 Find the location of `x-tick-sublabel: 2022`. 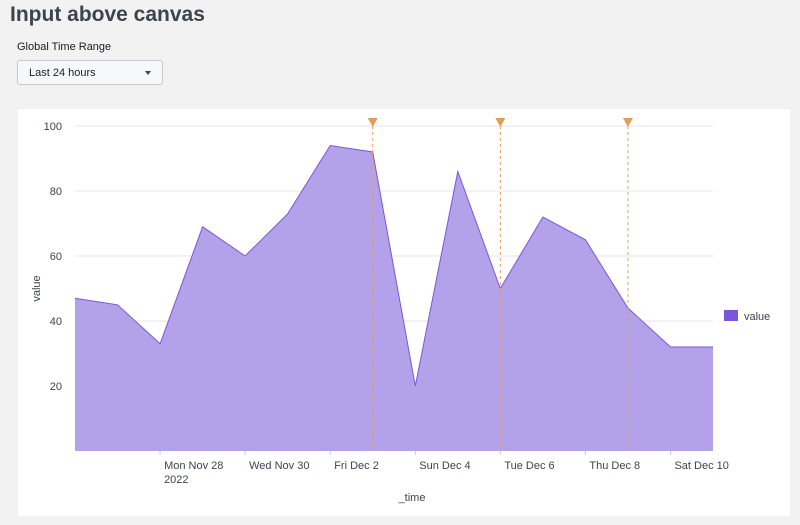

x-tick-sublabel: 2022 is located at coordinates (176, 480).